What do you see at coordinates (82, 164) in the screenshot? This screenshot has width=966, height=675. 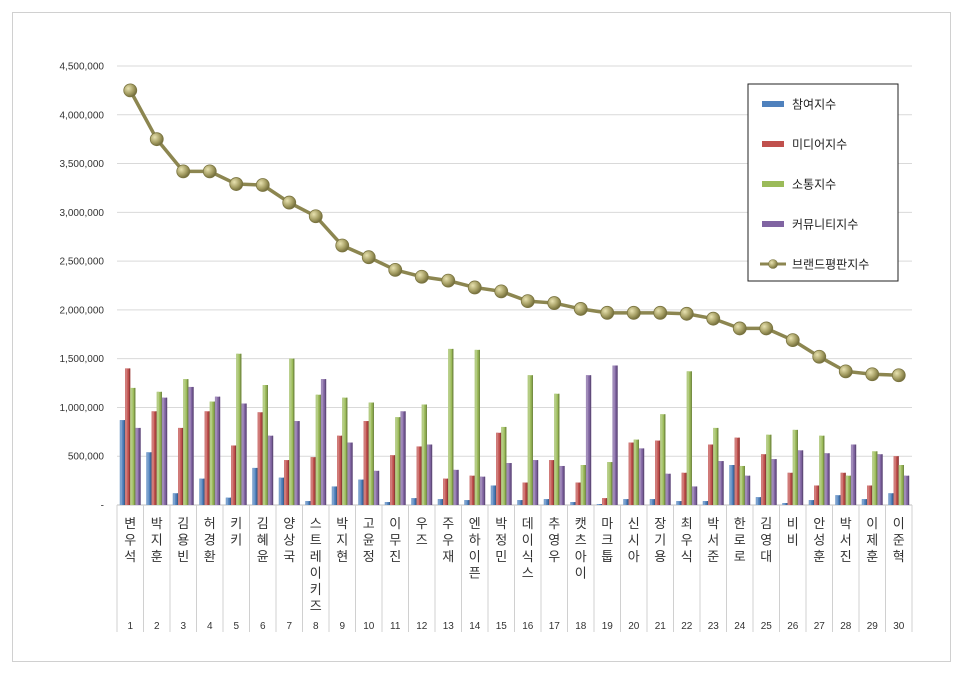 I see `y-tick-label: 3,500,000` at bounding box center [82, 164].